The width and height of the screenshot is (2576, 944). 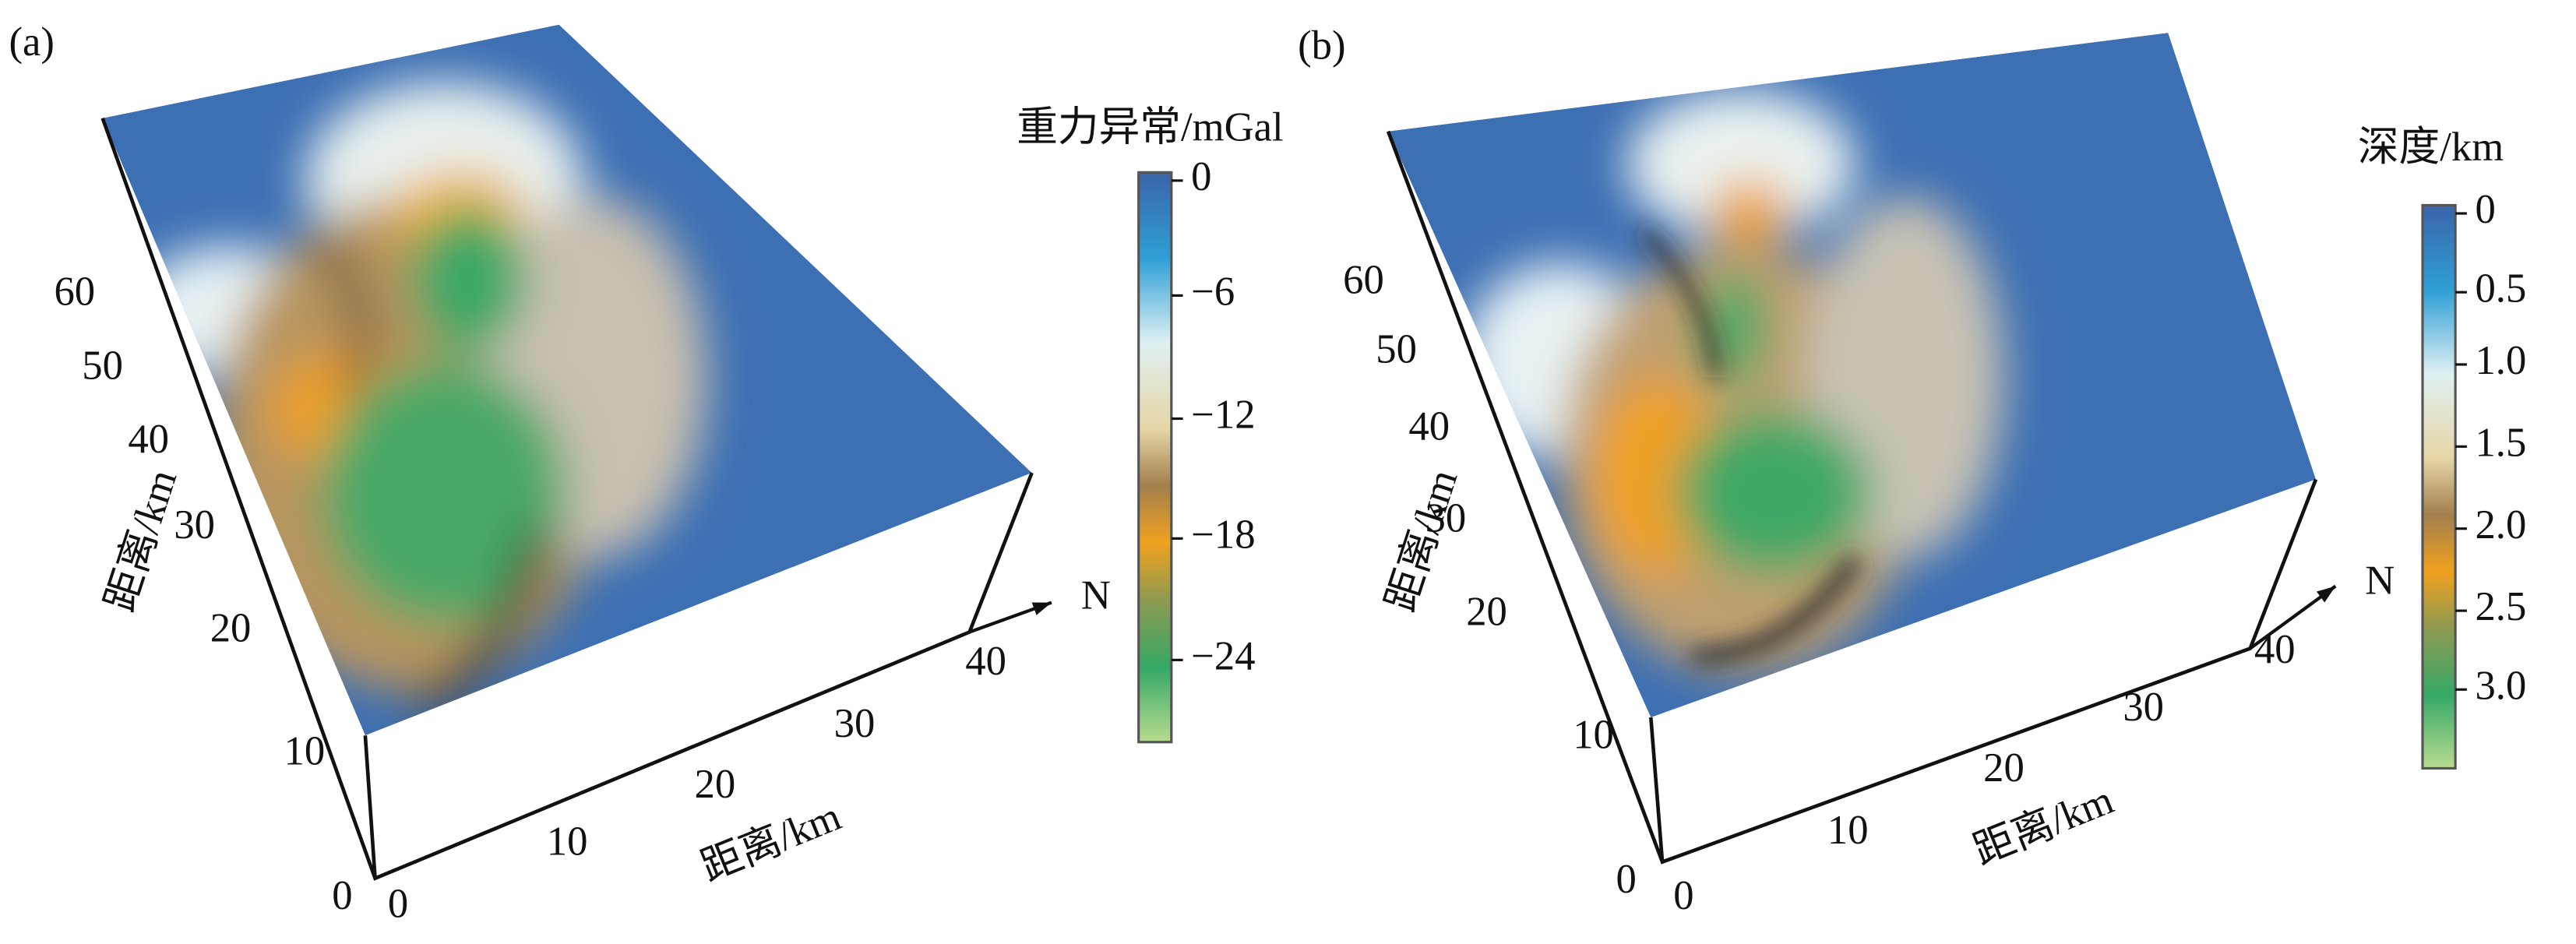 I want to click on colorbar-tick-label: −18, so click(x=1223, y=534).